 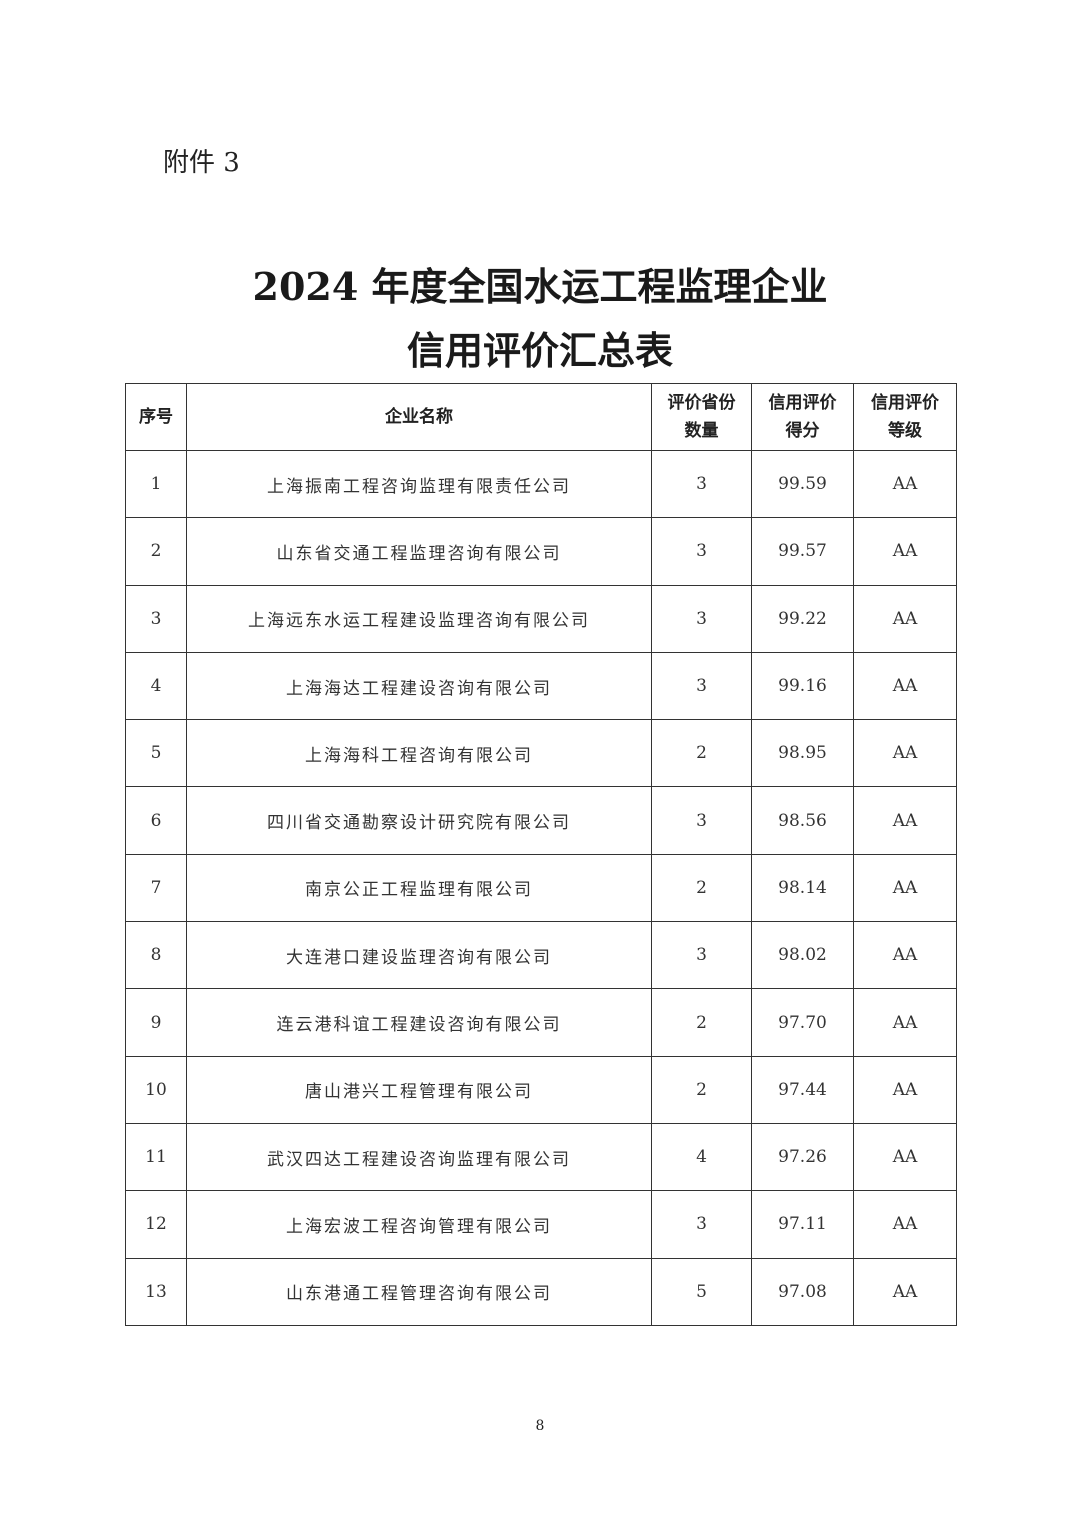 What do you see at coordinates (802, 551) in the screenshot?
I see `cell-credit-score: 99.57` at bounding box center [802, 551].